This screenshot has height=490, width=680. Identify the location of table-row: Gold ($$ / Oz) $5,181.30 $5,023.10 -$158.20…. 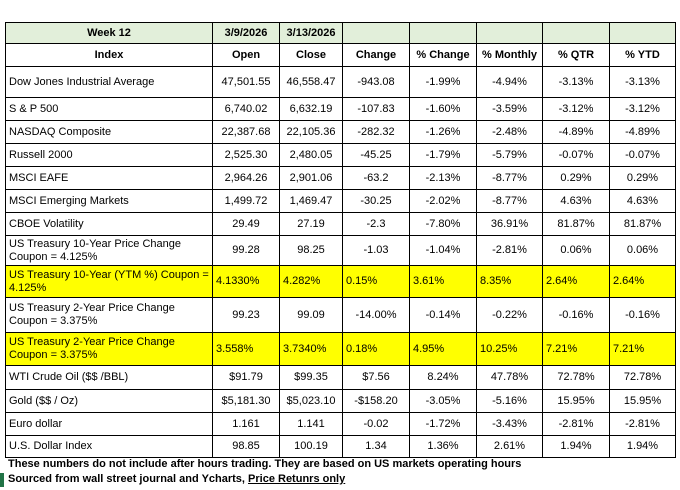
(340, 401).